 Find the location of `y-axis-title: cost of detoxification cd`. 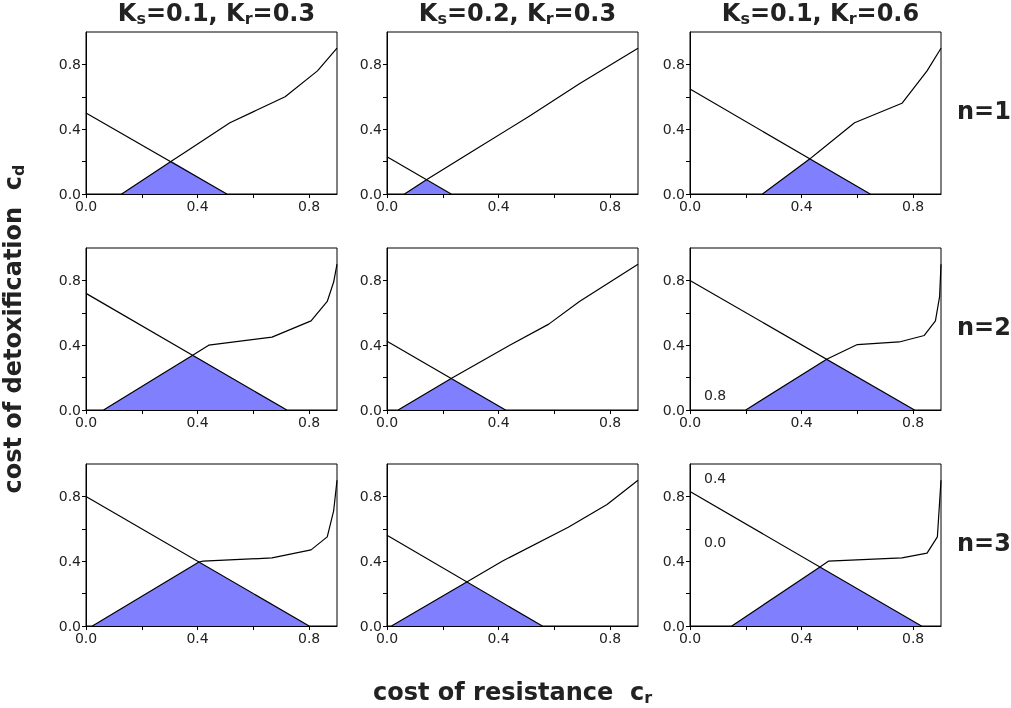

y-axis-title: cost of detoxification cd is located at coordinates (14, 329).